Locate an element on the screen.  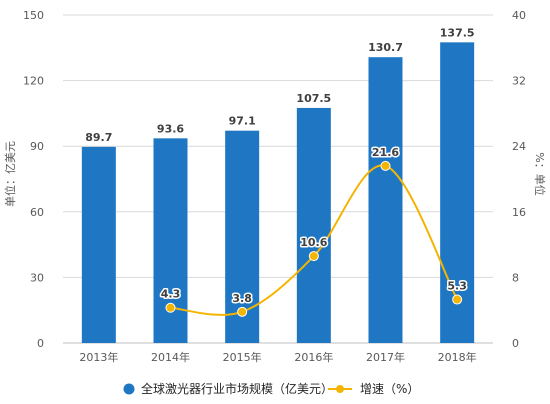
right-axis-tick-label: 24 is located at coordinates (519, 146).